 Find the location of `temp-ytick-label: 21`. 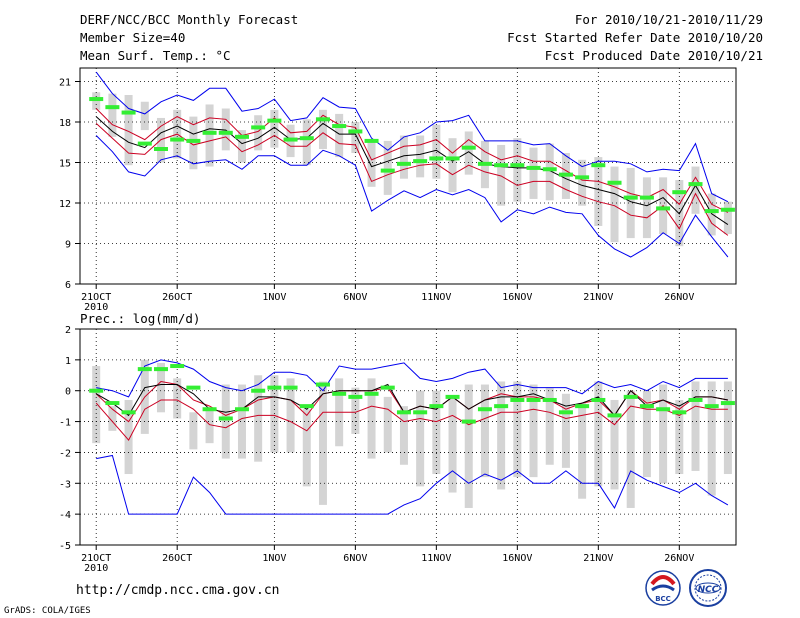

temp-ytick-label: 21 is located at coordinates (65, 83).